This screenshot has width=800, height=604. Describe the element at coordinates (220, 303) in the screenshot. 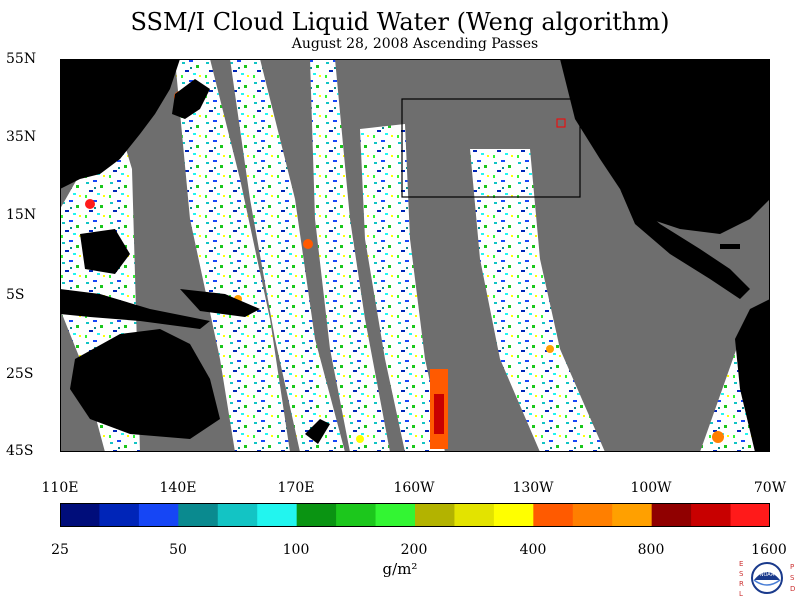

I see `land-new-guinea` at that location.